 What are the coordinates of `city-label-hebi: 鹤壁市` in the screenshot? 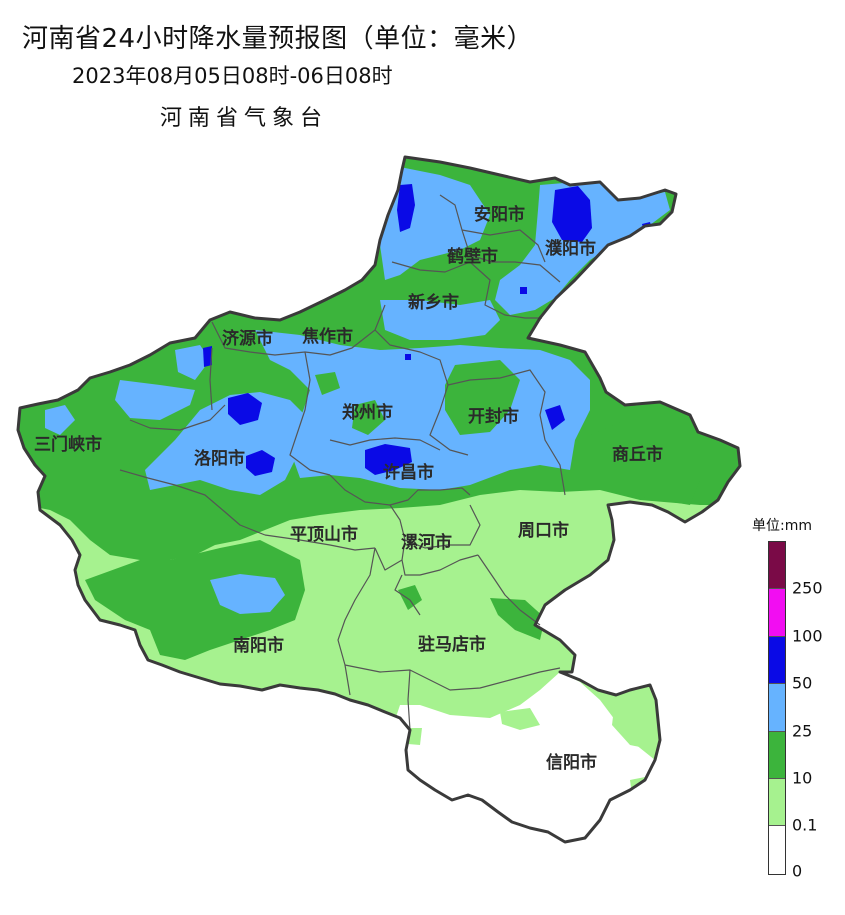 It's located at (472, 256).